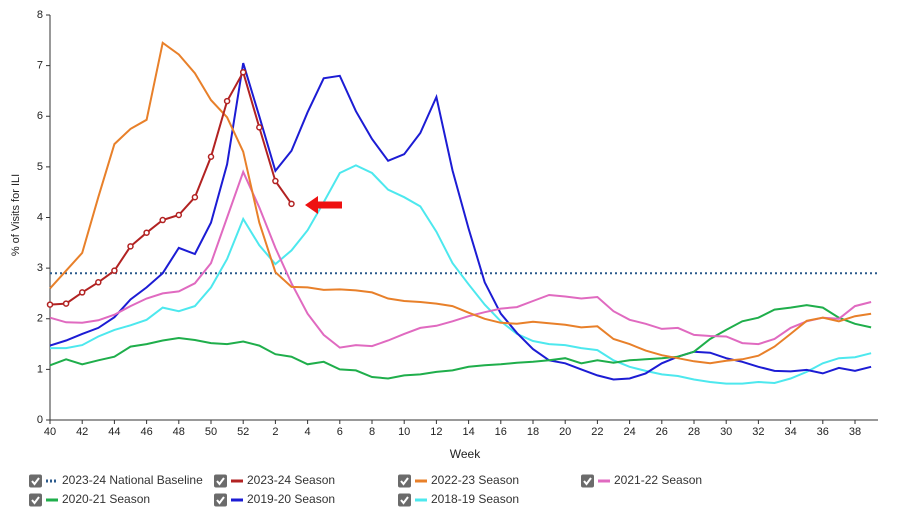 The image size is (900, 518). I want to click on x-tick-label: 46, so click(146, 432).